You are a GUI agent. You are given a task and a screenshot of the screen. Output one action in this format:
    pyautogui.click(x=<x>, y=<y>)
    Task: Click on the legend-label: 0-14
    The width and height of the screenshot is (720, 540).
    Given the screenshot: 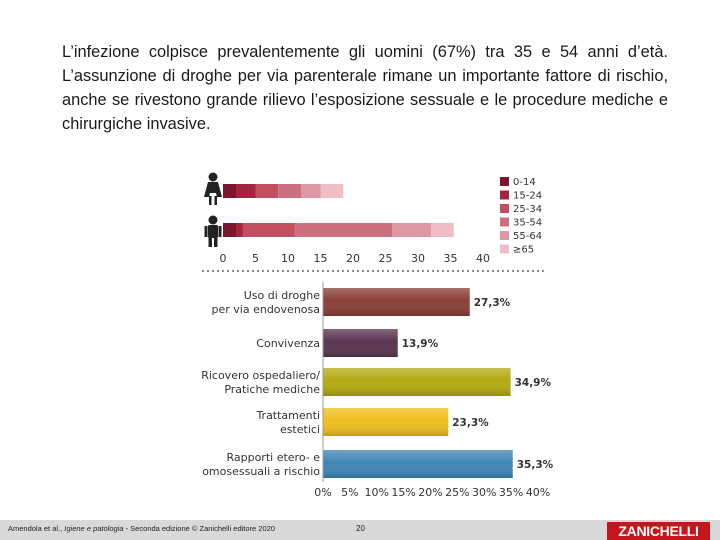 What is the action you would take?
    pyautogui.click(x=524, y=182)
    